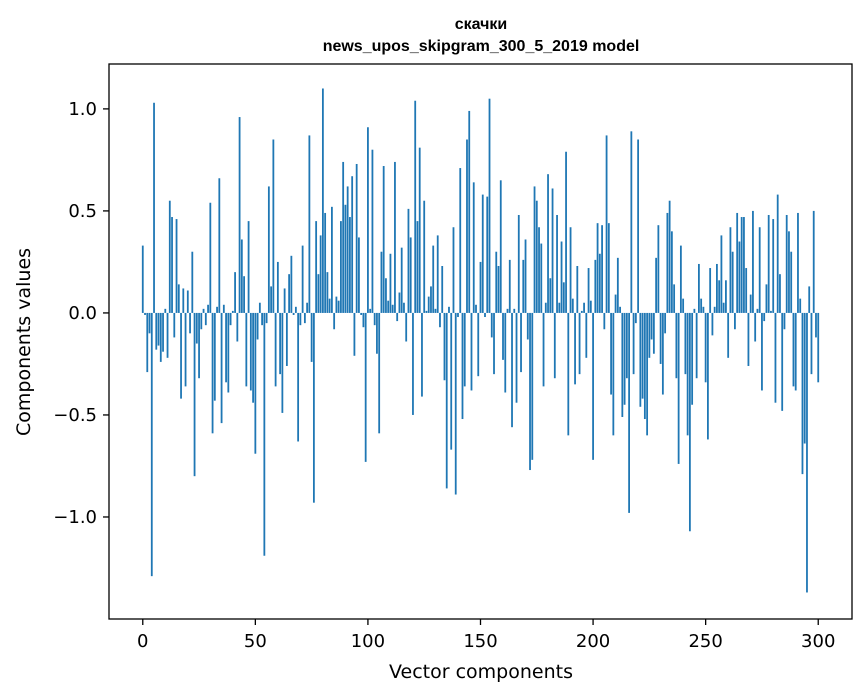 The width and height of the screenshot is (867, 696). What do you see at coordinates (24, 342) in the screenshot?
I see `y-axis-label: Components values` at bounding box center [24, 342].